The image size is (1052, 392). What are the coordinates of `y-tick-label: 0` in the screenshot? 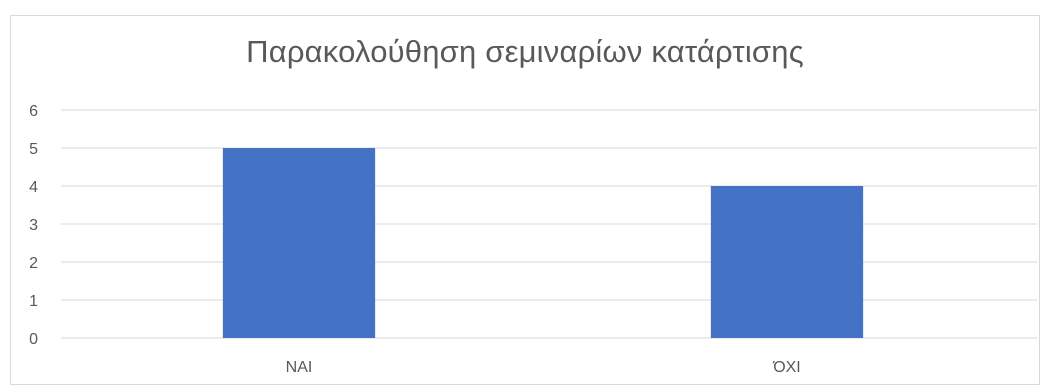 It's located at (33, 339).